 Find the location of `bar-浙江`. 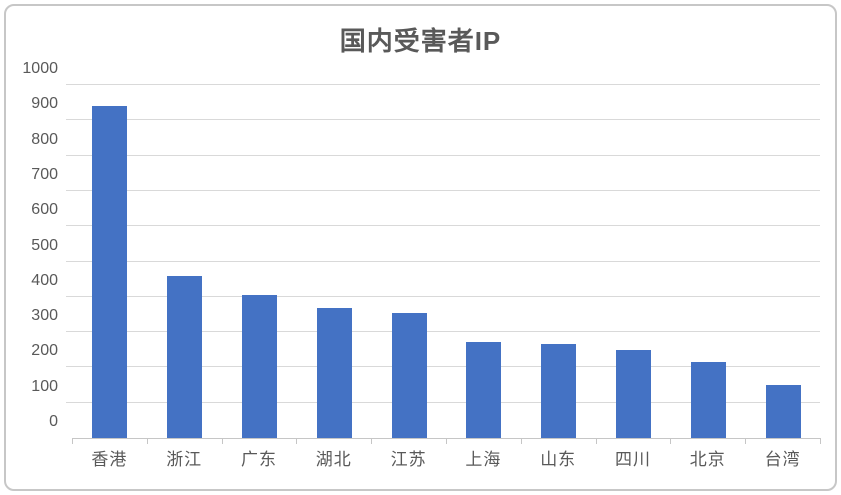

bar-浙江 is located at coordinates (185, 356).